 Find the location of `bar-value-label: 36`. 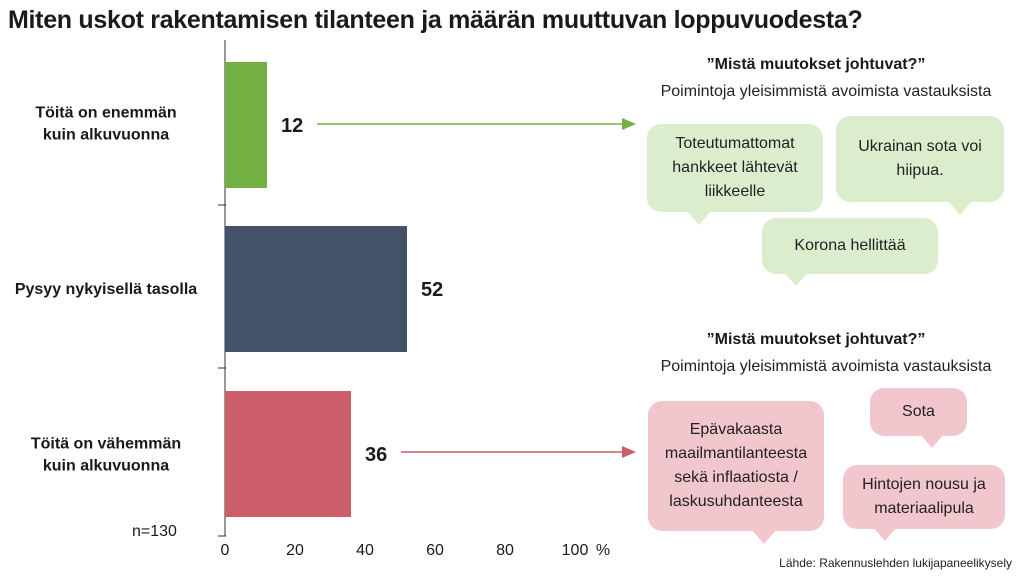

bar-value-label: 36 is located at coordinates (376, 455).